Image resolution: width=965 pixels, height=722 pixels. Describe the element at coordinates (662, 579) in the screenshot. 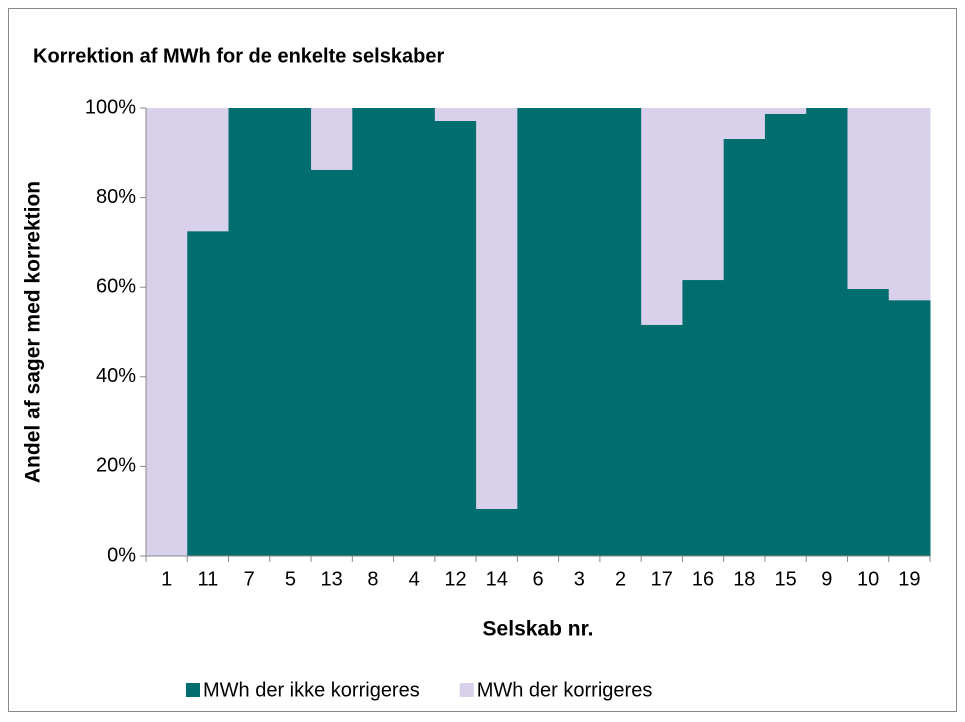

I see `x-tick-label: 17` at that location.